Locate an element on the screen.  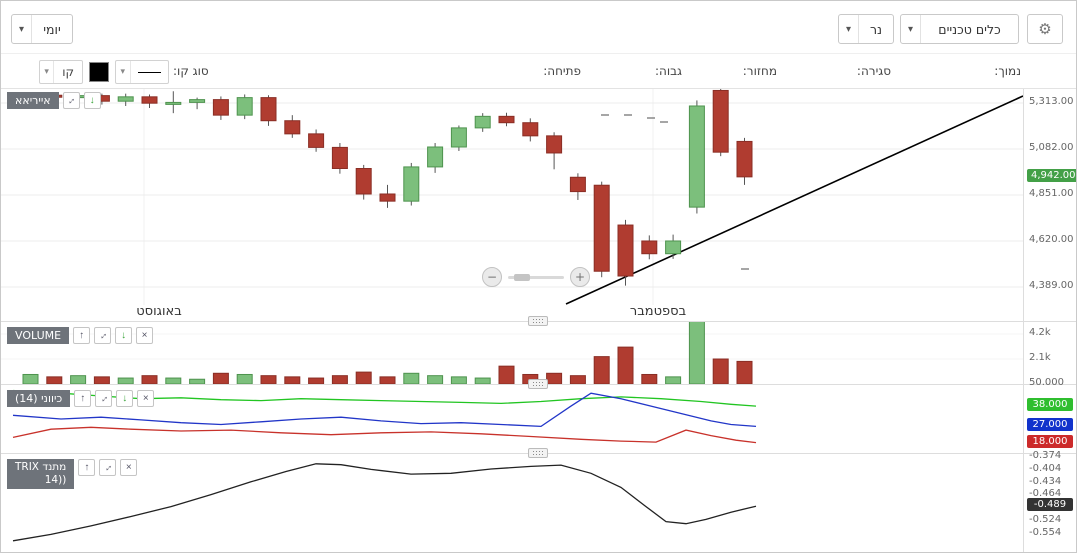
axis-tick-label: 50.000 is located at coordinates (1046, 382).